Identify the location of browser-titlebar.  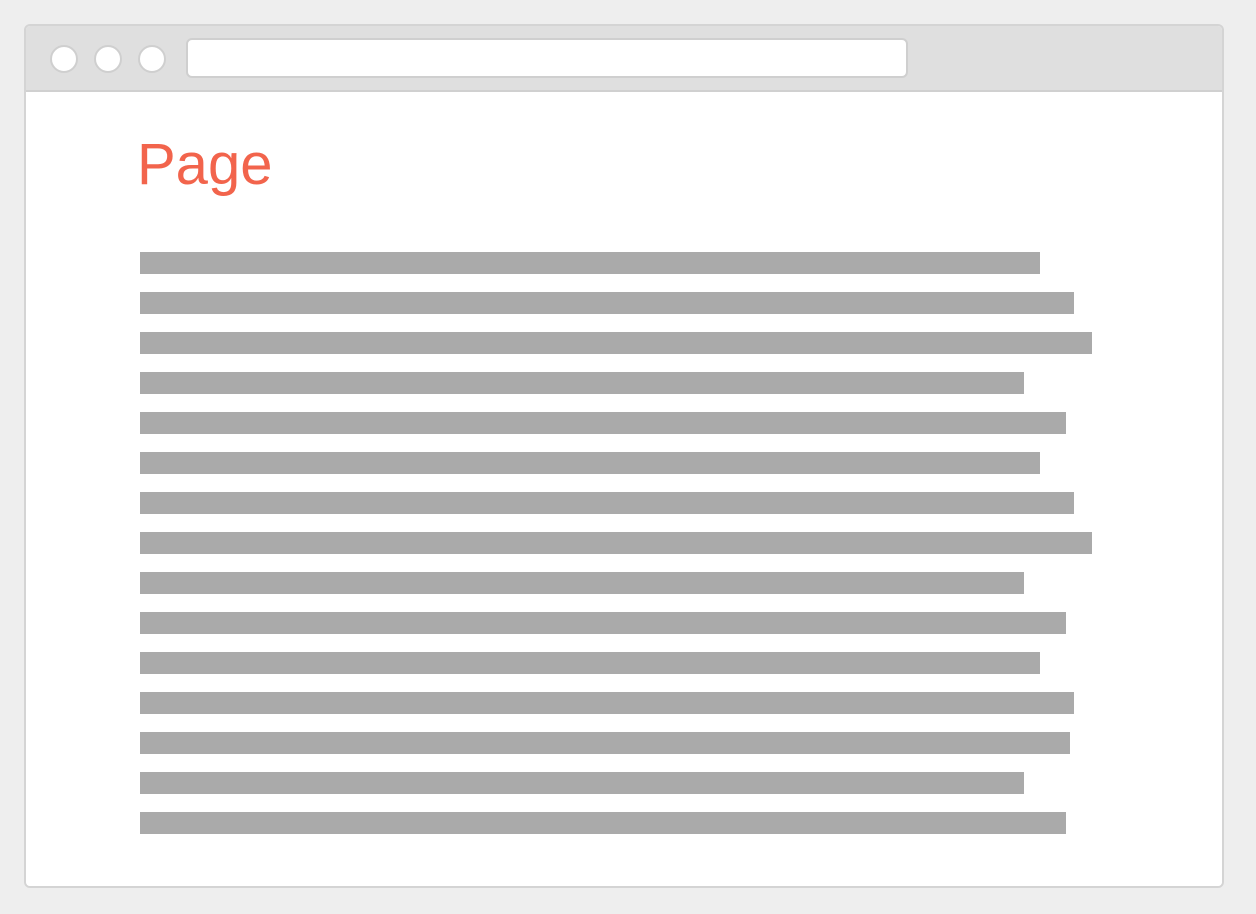
(624, 59).